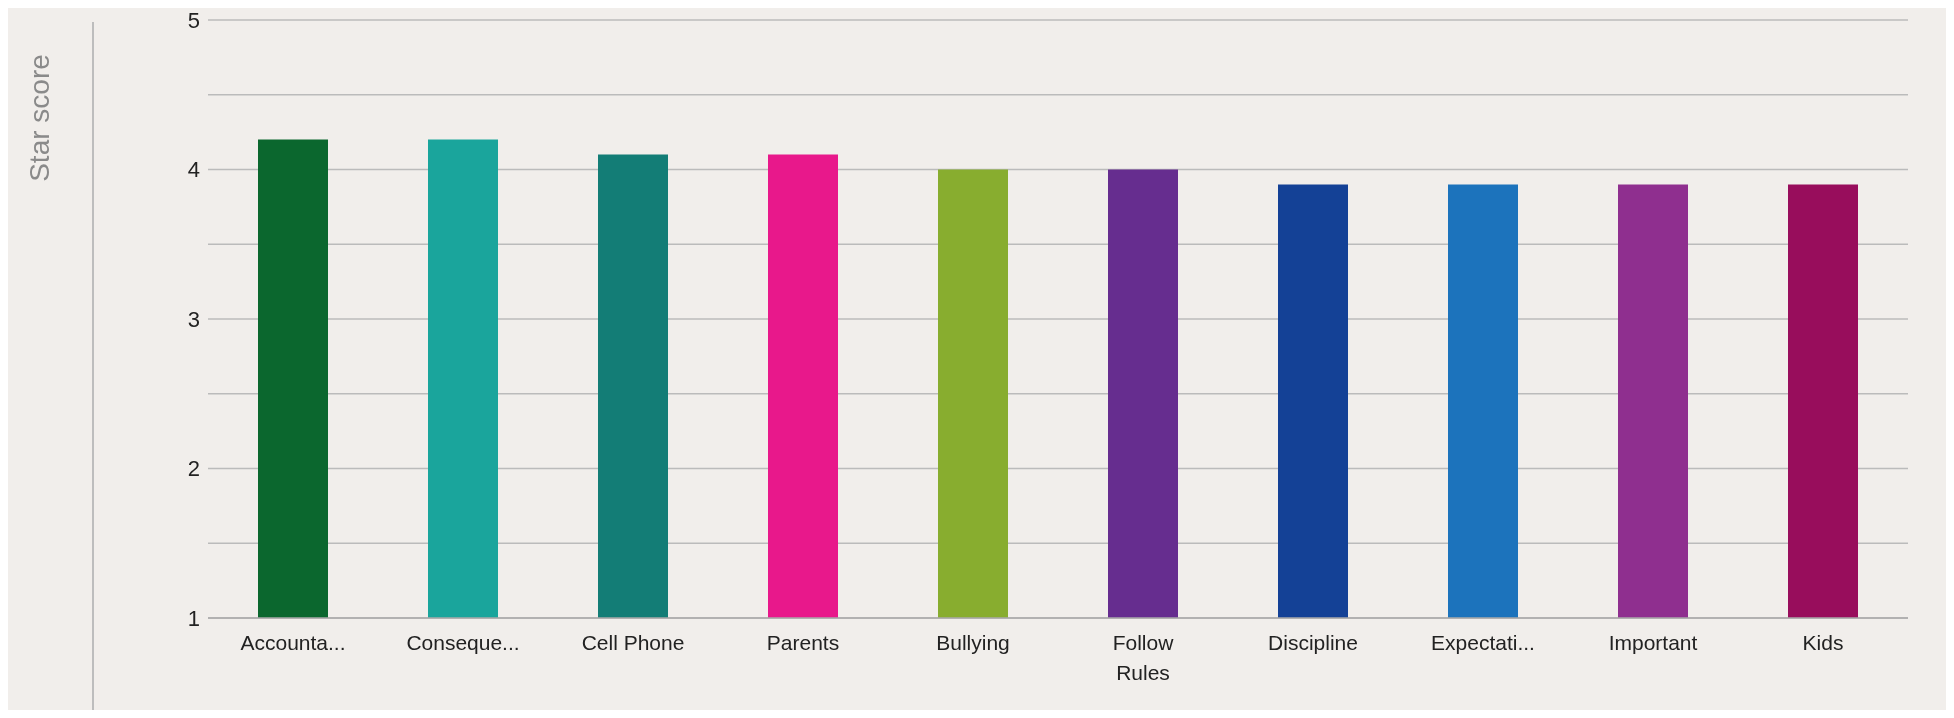 The height and width of the screenshot is (718, 1954). Describe the element at coordinates (1313, 642) in the screenshot. I see `x-tick-label: Discipline` at that location.